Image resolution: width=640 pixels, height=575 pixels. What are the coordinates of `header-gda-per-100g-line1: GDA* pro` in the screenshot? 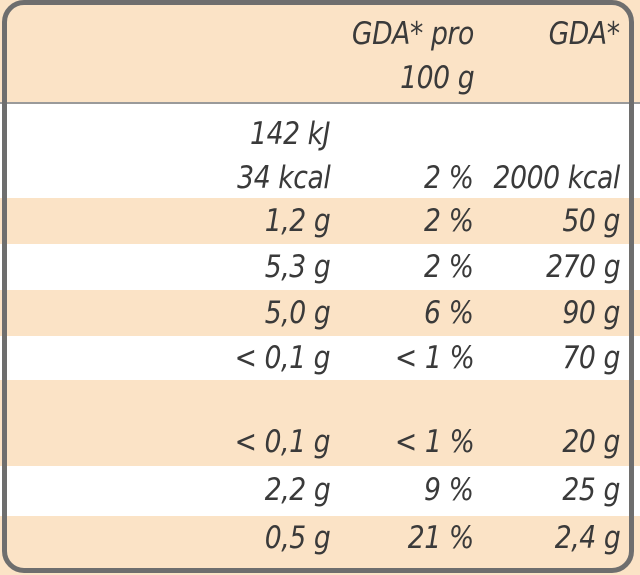 It's located at (413, 34).